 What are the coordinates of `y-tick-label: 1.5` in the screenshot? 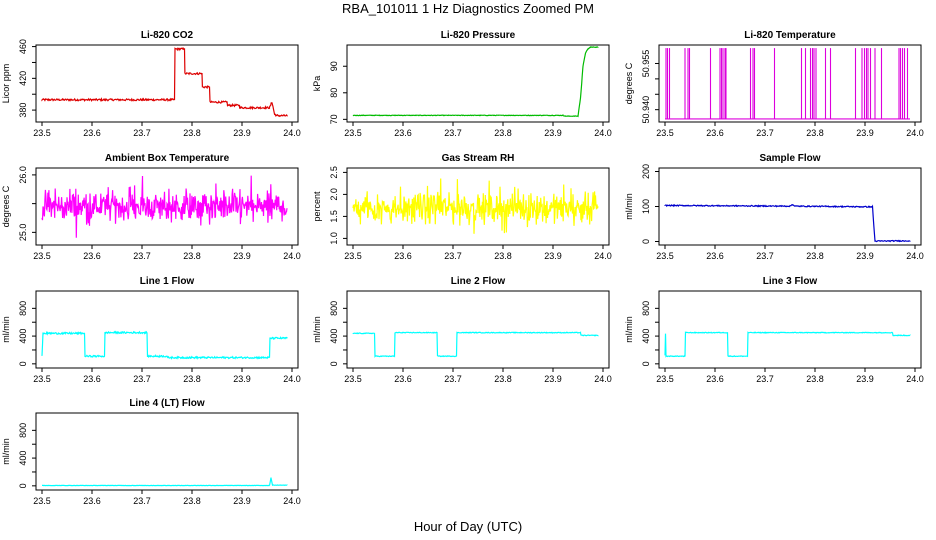 It's located at (334, 216).